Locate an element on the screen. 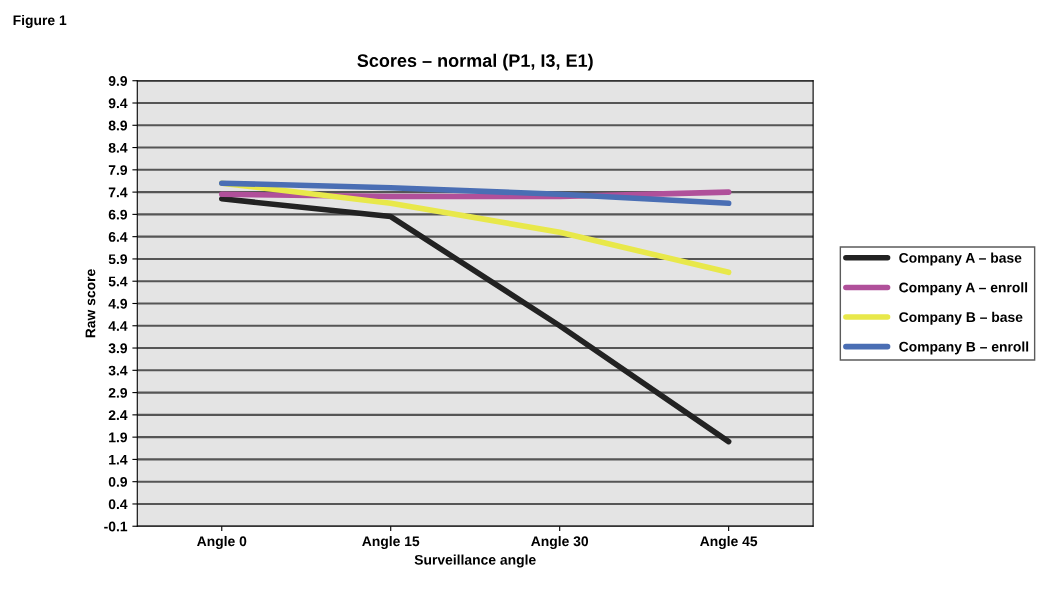  y-tick-label: 3.4 is located at coordinates (118, 370).